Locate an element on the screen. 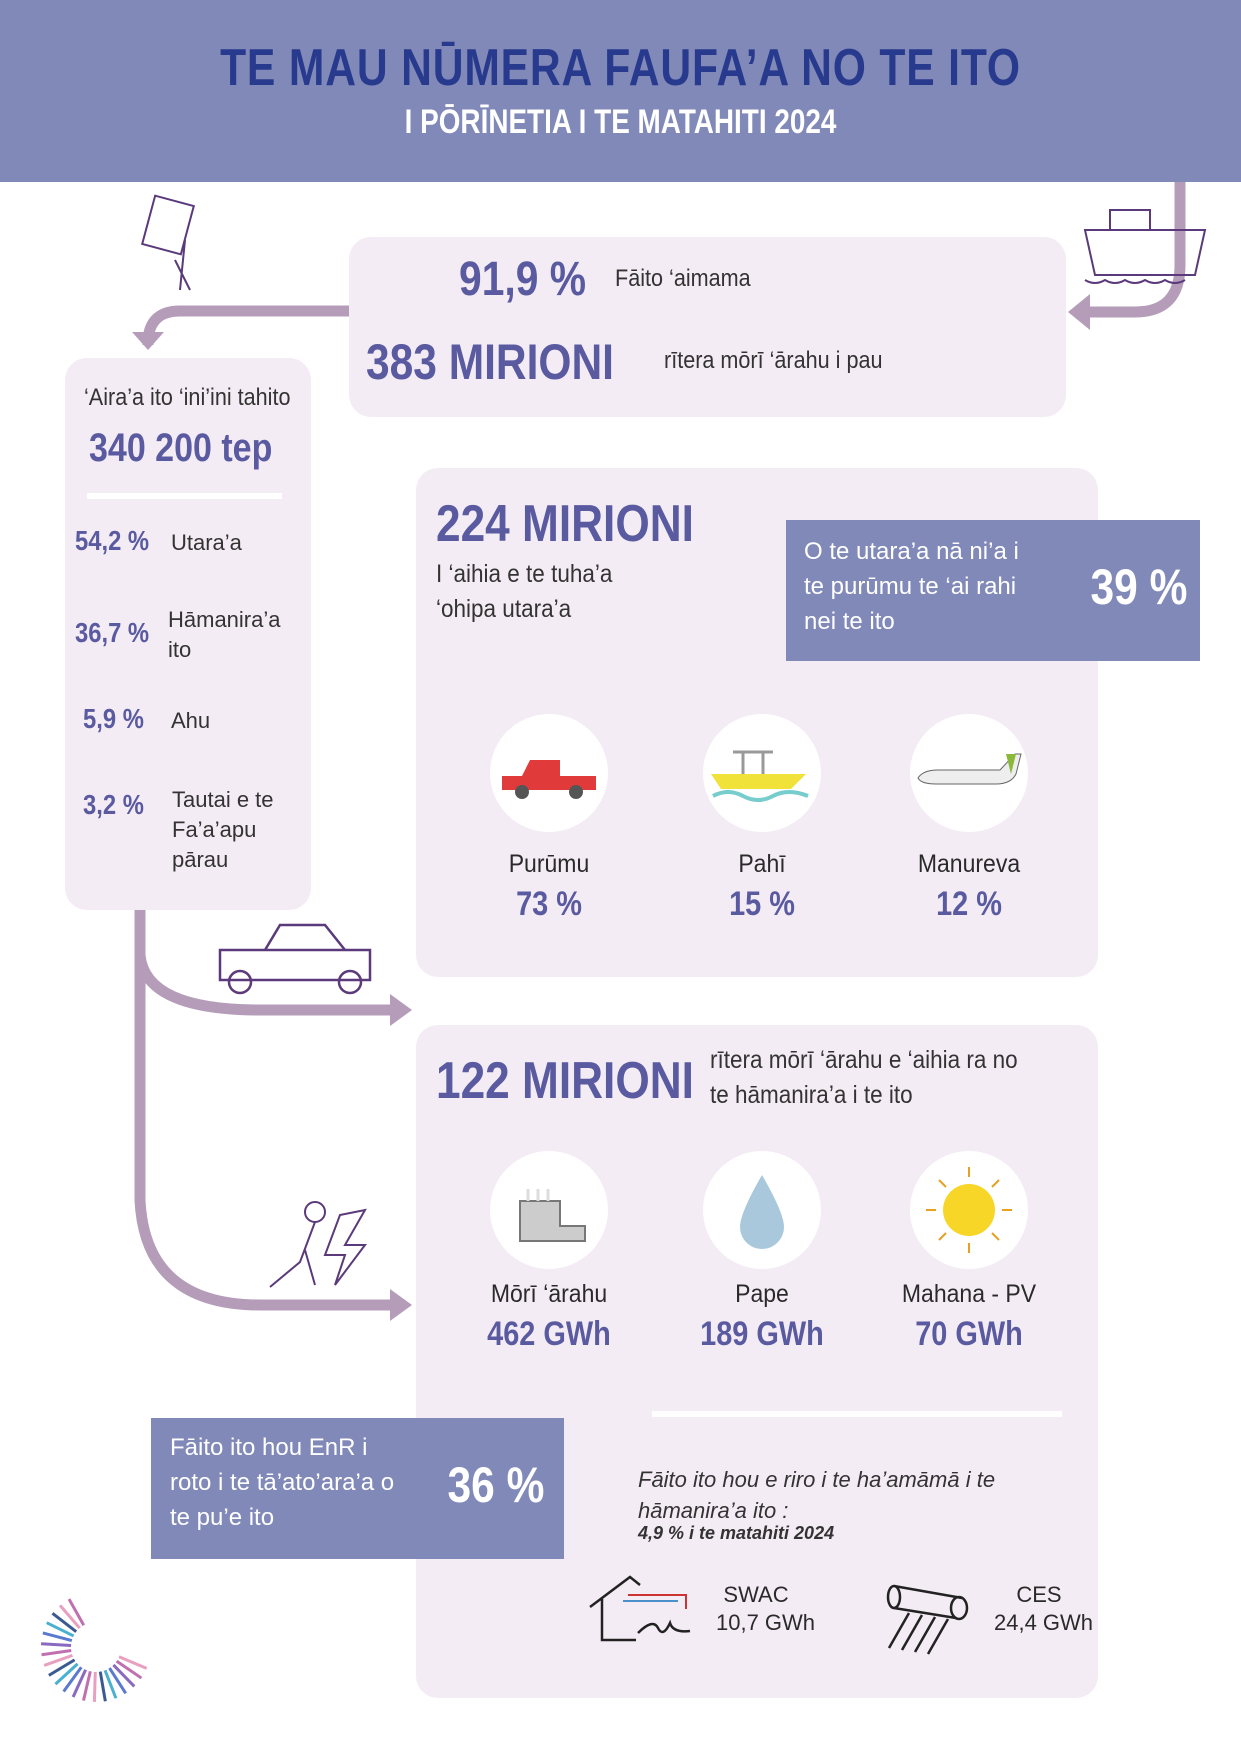 This screenshot has width=1241, height=1754. electricity-fuel-value: 122 MIRIONI is located at coordinates (565, 1081).